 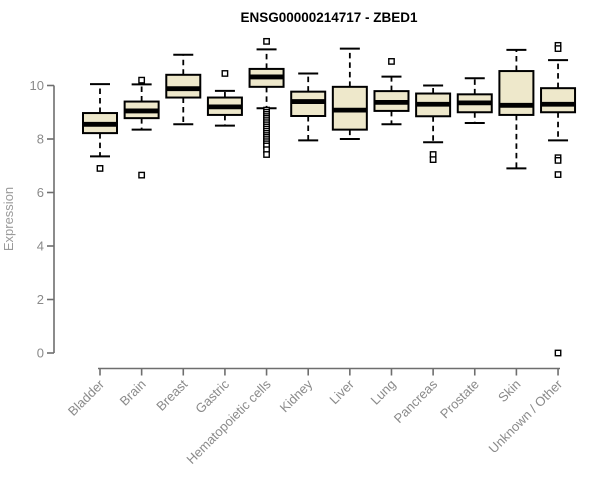 I want to click on x-tick-label: Prostate, so click(x=459, y=399).